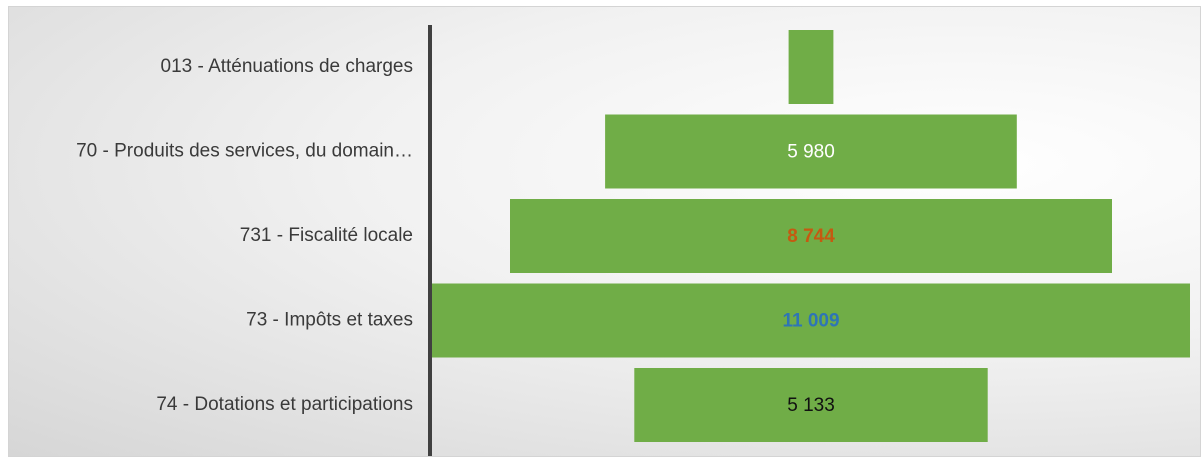 Image resolution: width=1203 pixels, height=463 pixels. I want to click on data-label: 5 980, so click(811, 152).